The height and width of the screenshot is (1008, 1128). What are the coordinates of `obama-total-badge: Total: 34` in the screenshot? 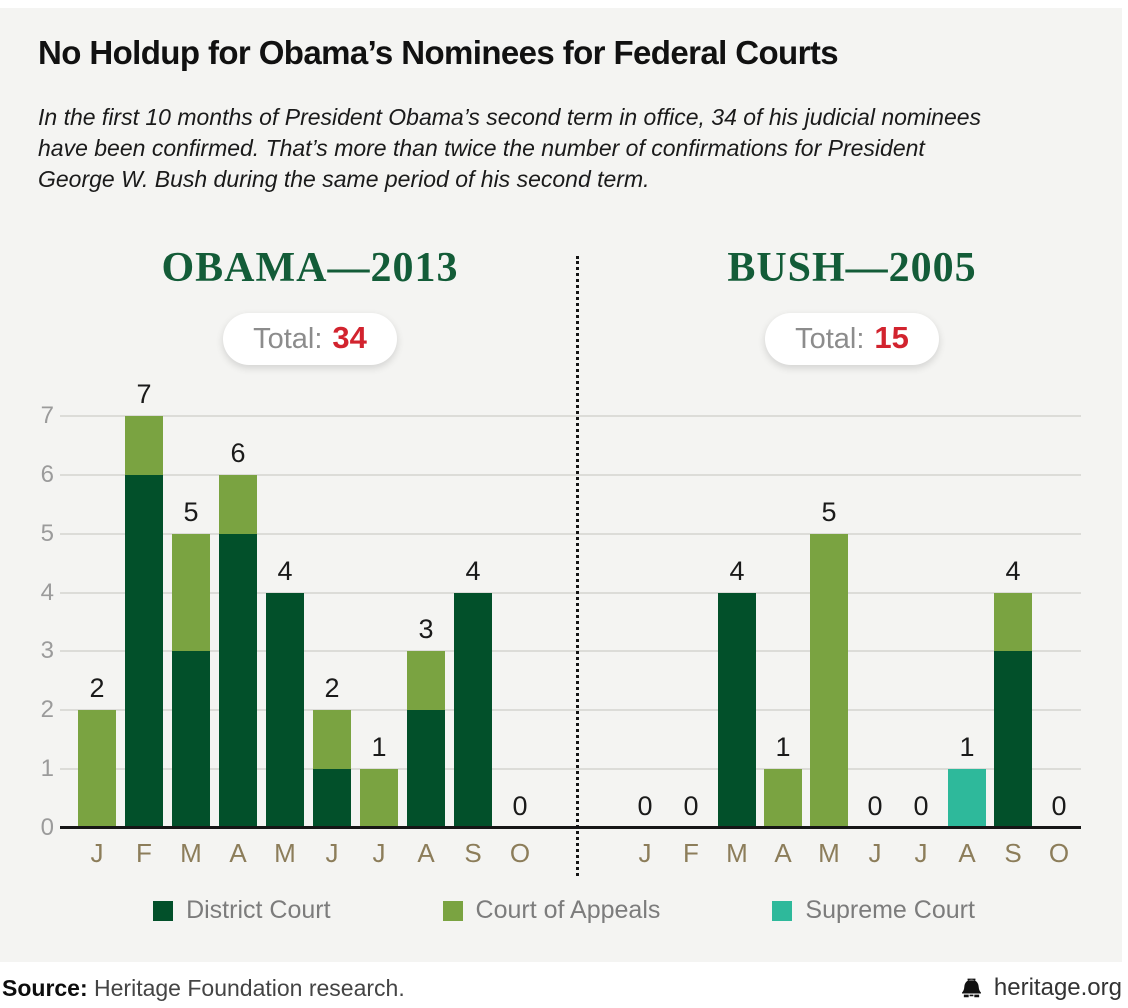 It's located at (310, 339).